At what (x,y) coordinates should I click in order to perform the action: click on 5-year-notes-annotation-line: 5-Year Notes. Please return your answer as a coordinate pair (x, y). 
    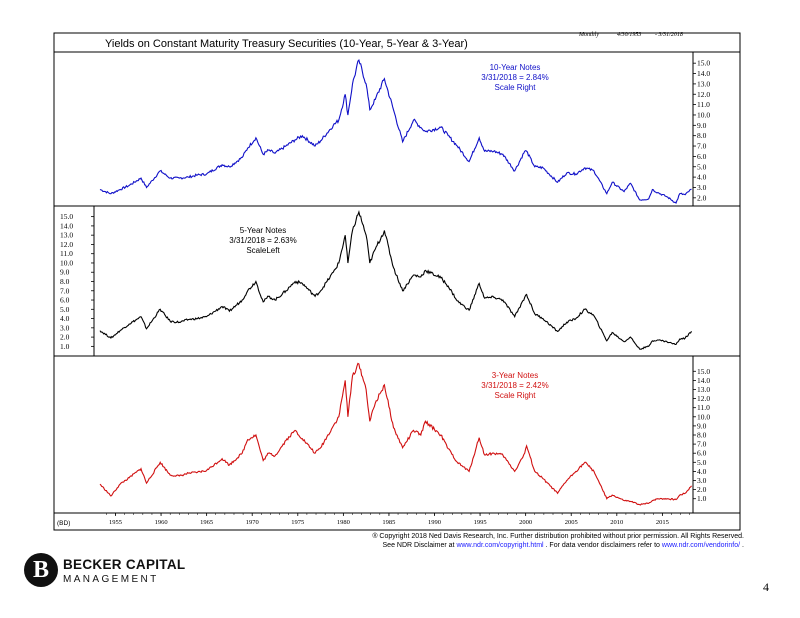
    Looking at the image, I should click on (263, 230).